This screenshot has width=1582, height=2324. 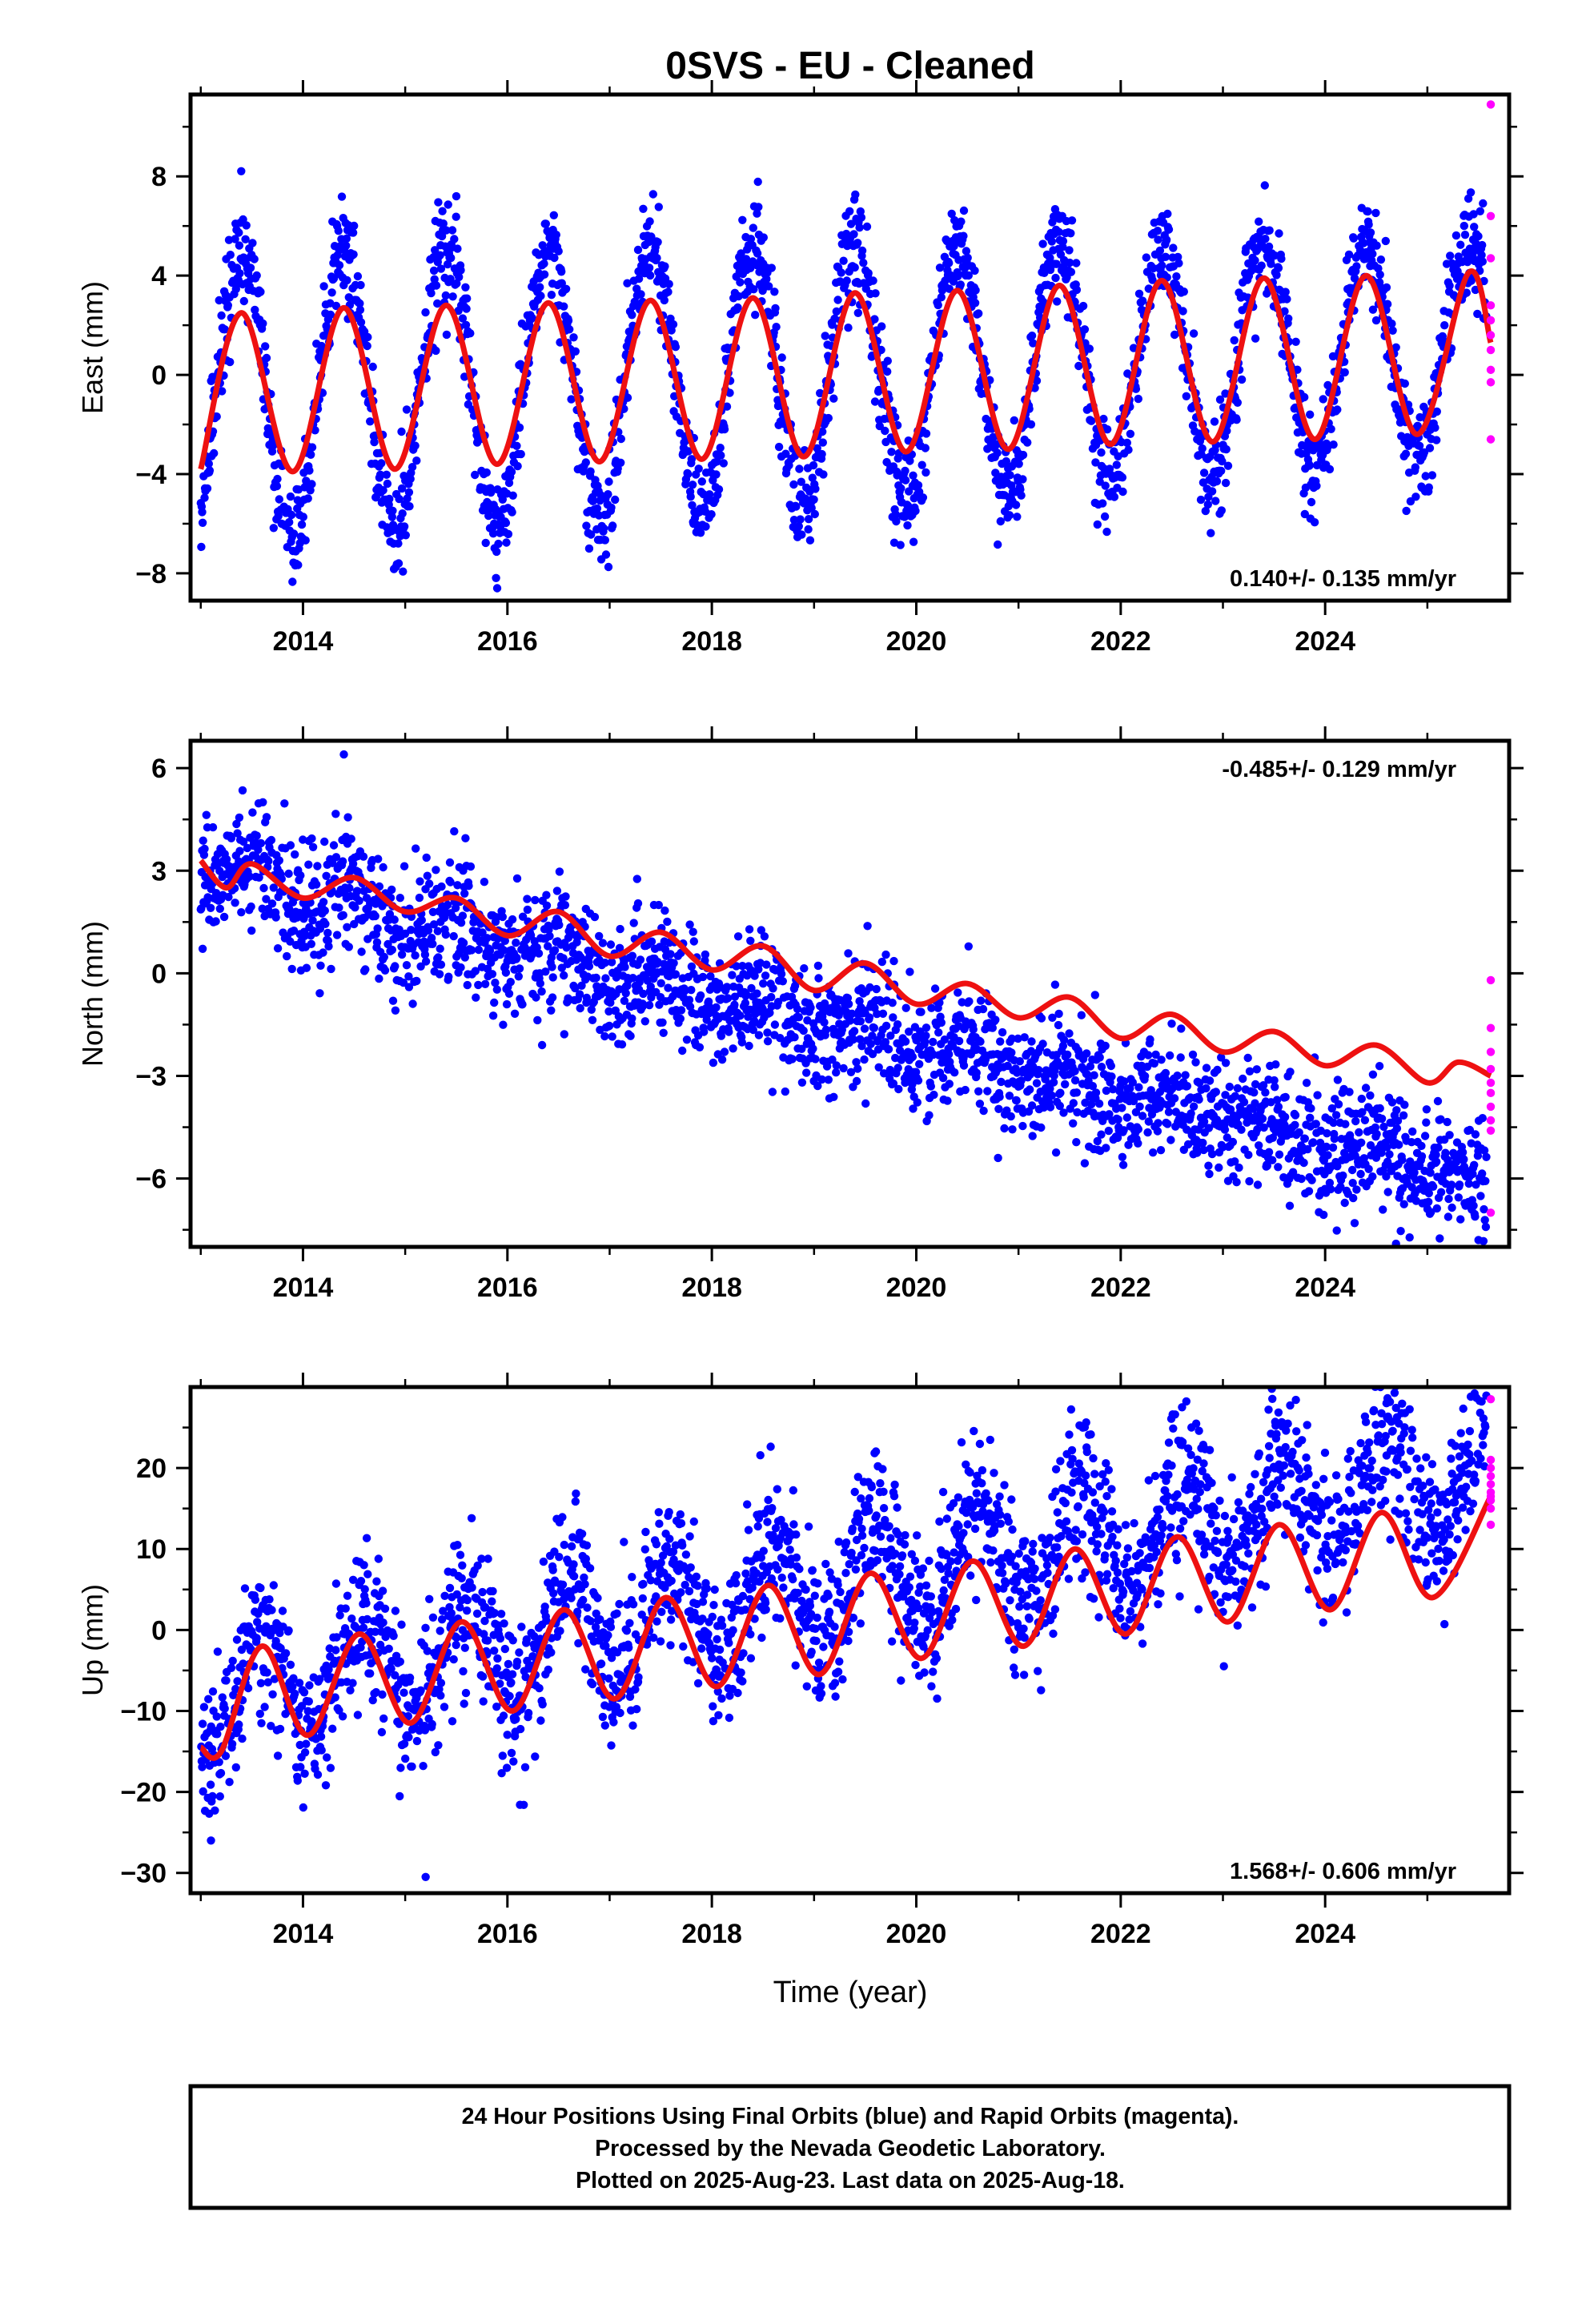 I want to click on figure-title: 0SVS - EU - Cleaned, so click(x=849, y=66).